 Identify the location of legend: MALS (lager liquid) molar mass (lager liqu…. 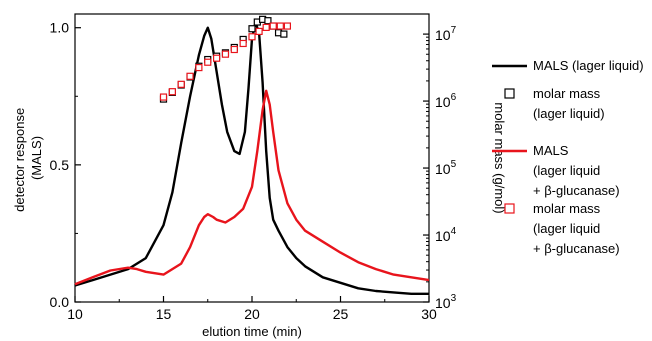
(568, 157).